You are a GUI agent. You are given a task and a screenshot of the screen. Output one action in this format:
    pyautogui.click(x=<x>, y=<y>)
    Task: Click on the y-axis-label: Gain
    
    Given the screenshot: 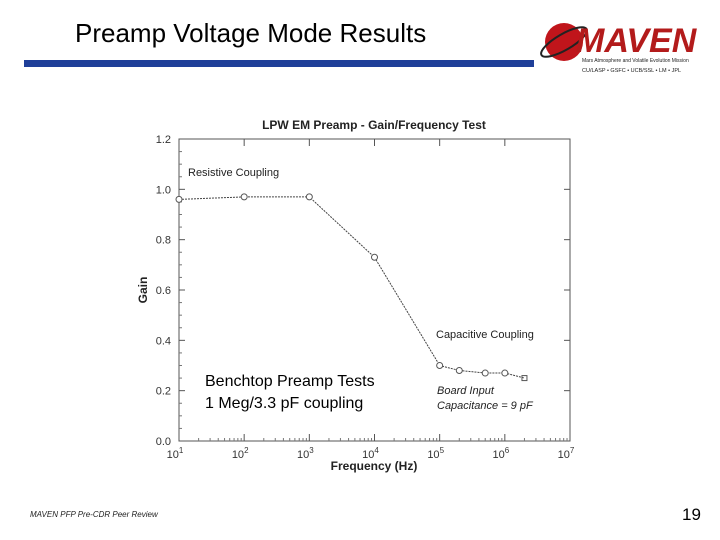 What is the action you would take?
    pyautogui.click(x=143, y=290)
    